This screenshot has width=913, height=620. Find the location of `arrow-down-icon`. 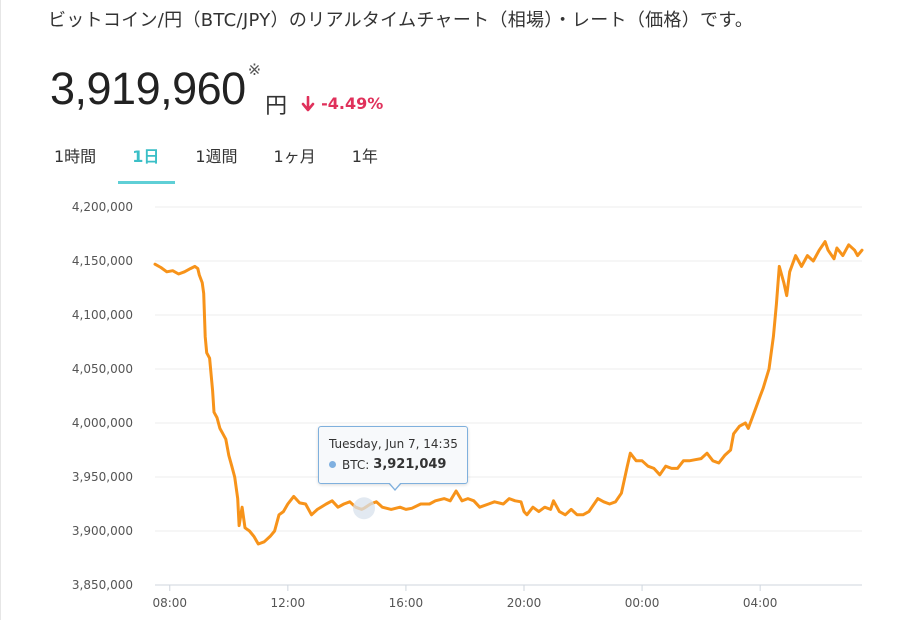

arrow-down-icon is located at coordinates (308, 103).